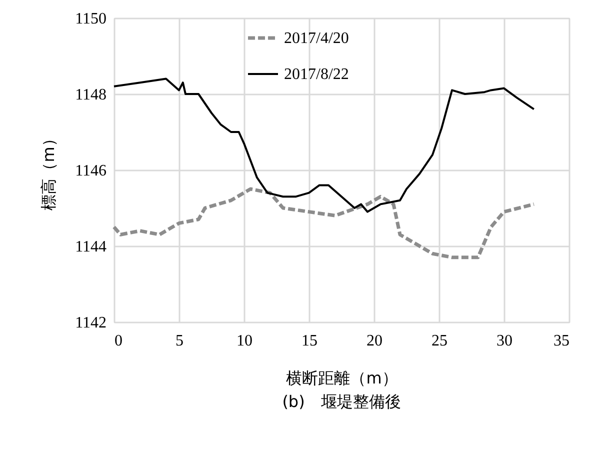 This screenshot has width=597, height=458. I want to click on y-tick-label: 1142, so click(90, 323).